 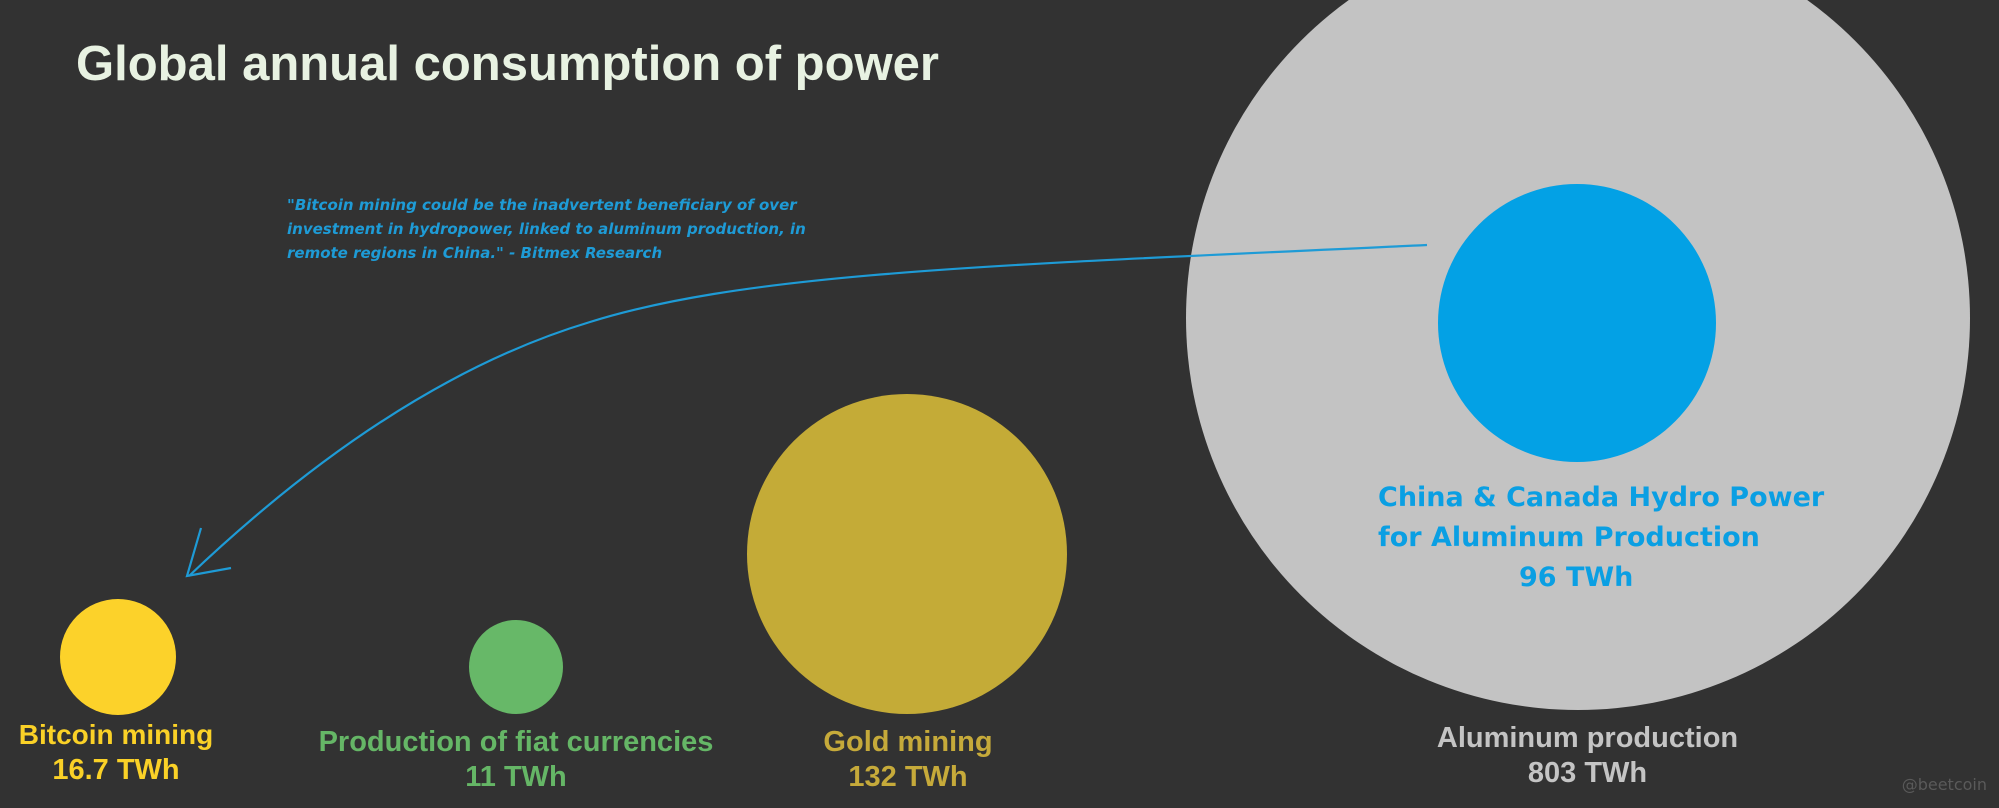 What do you see at coordinates (208, 552) in the screenshot?
I see `annotation-arrowhead` at bounding box center [208, 552].